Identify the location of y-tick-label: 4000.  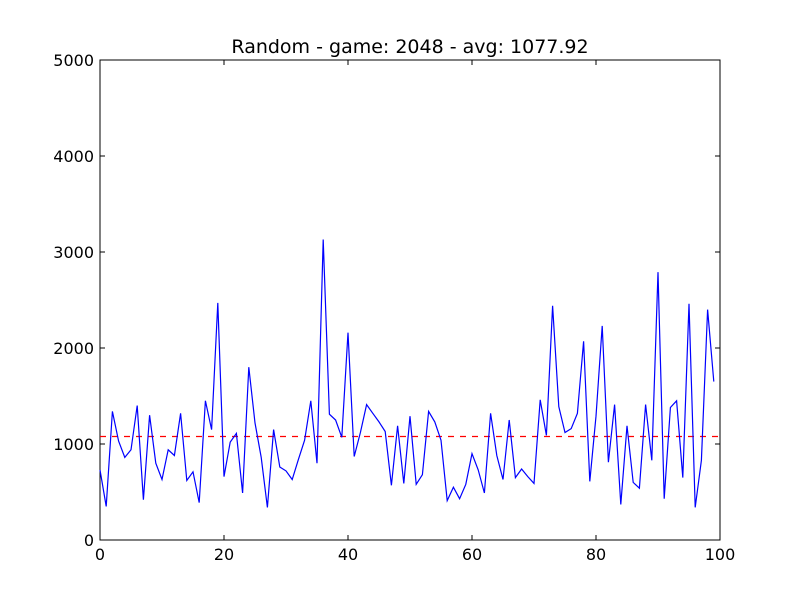
(73, 156).